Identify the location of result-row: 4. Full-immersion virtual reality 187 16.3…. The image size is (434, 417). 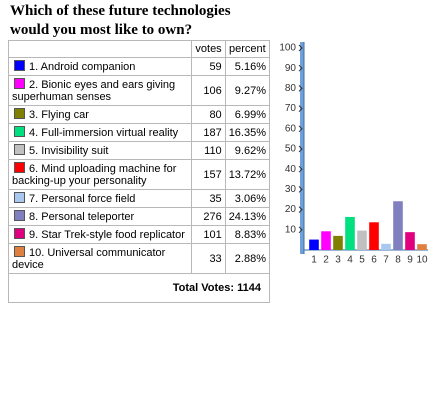
(139, 132).